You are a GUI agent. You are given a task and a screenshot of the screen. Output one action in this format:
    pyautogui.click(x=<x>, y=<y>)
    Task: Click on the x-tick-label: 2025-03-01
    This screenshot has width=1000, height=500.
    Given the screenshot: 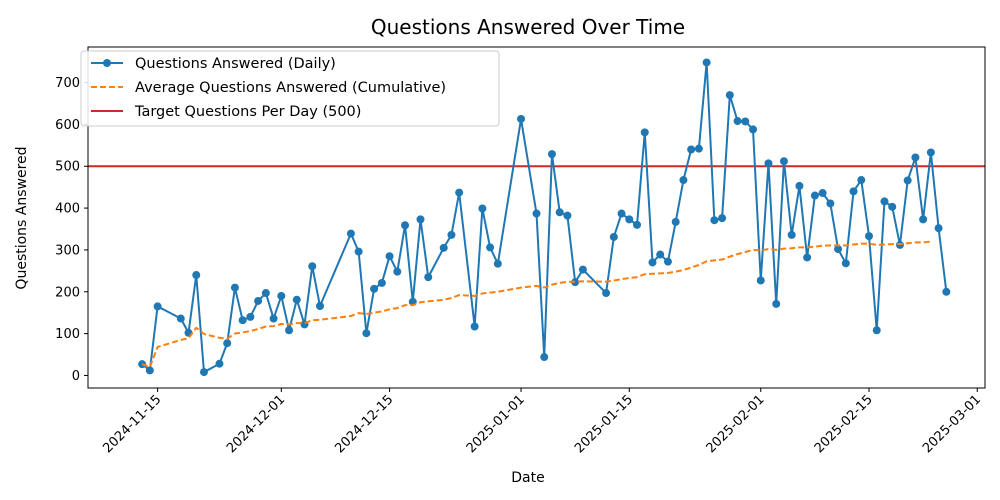 What is the action you would take?
    pyautogui.click(x=952, y=424)
    